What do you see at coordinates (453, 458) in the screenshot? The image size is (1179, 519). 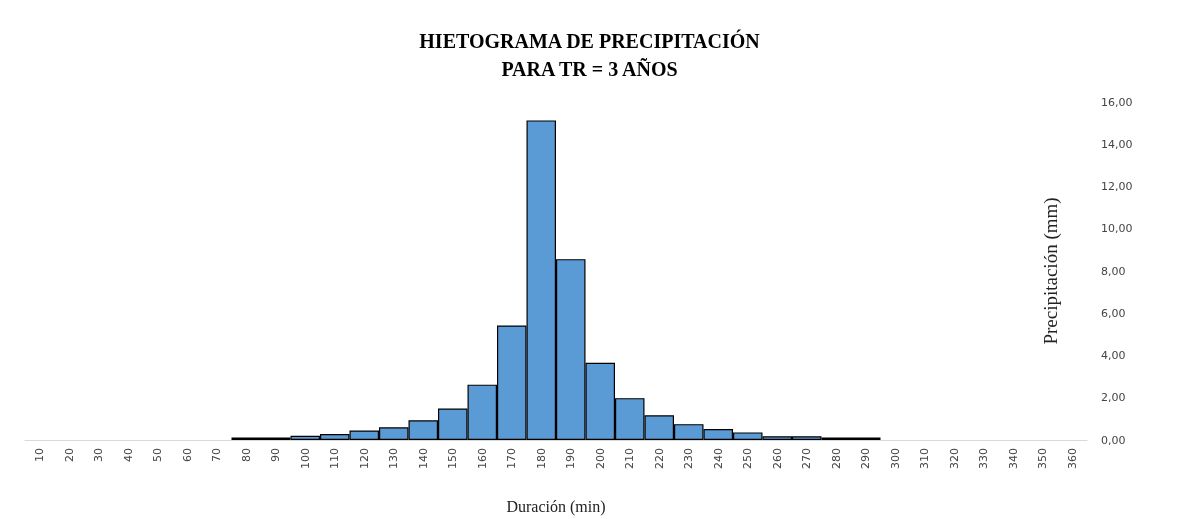 I see `x-tick-label: 150` at bounding box center [453, 458].